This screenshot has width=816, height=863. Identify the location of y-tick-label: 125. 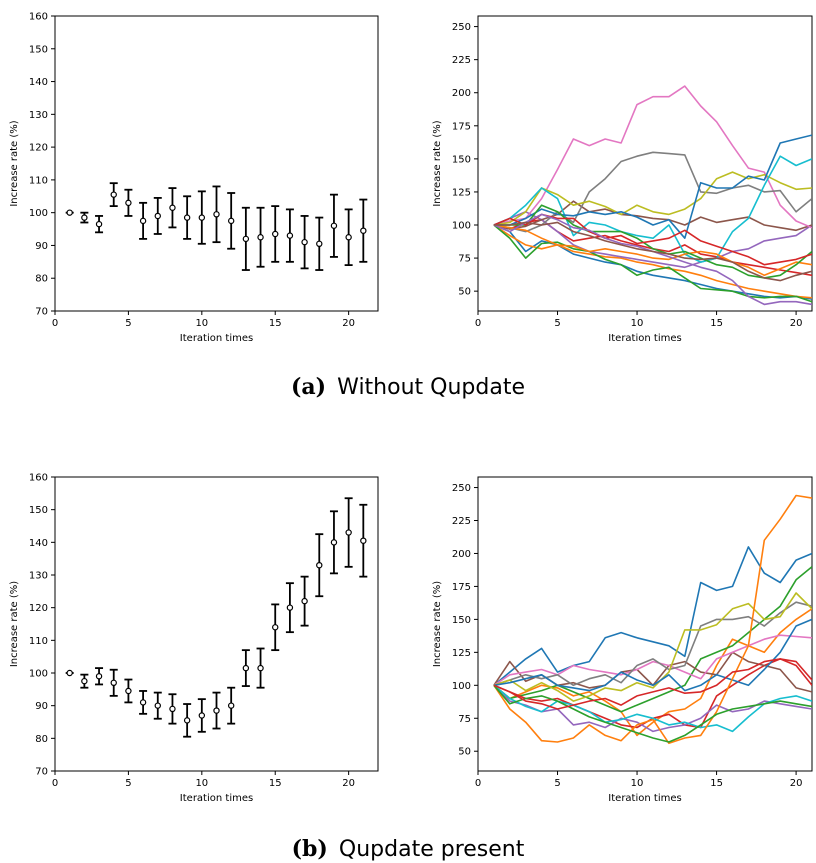
(461, 192).